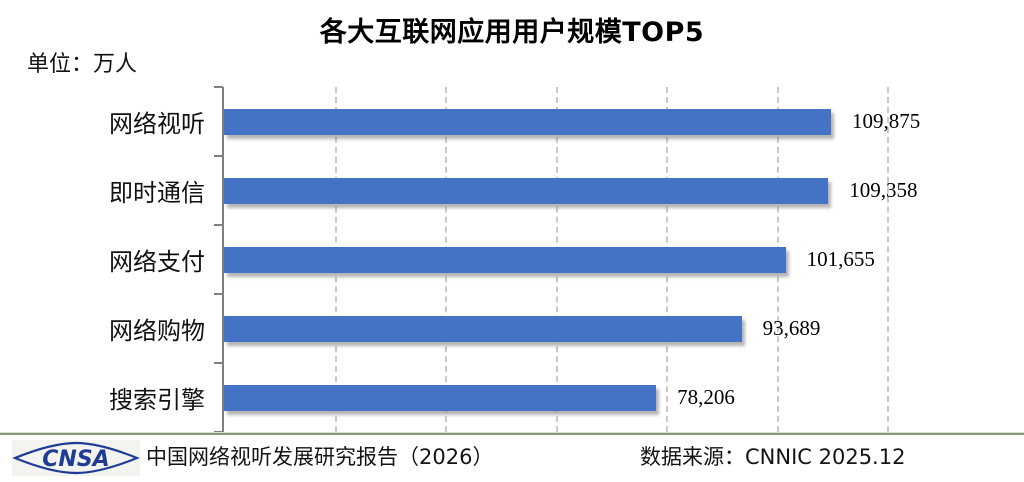 The height and width of the screenshot is (482, 1024). I want to click on value-label: 109,358, so click(883, 190).